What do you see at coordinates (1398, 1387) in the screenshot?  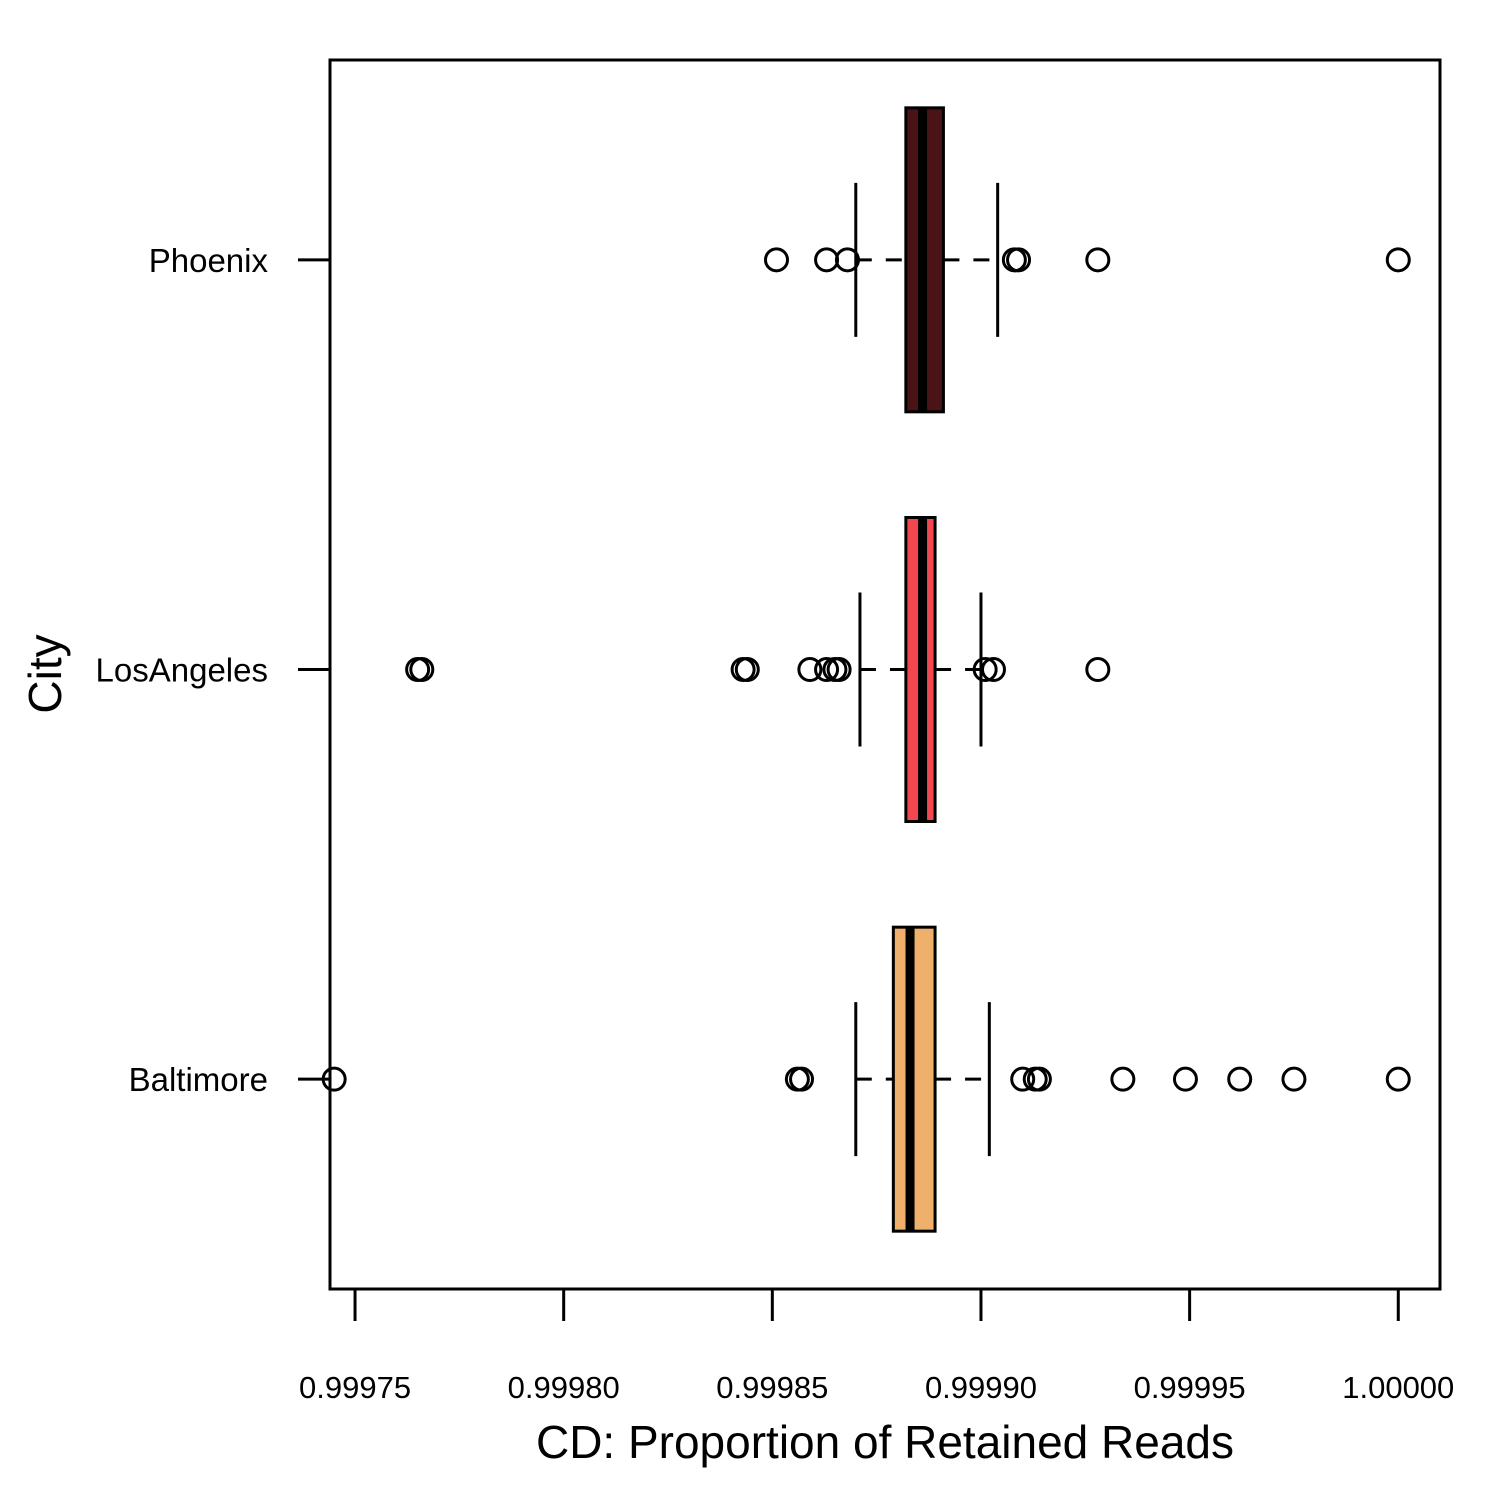 I see `x-tick-label: 1.00000` at bounding box center [1398, 1387].